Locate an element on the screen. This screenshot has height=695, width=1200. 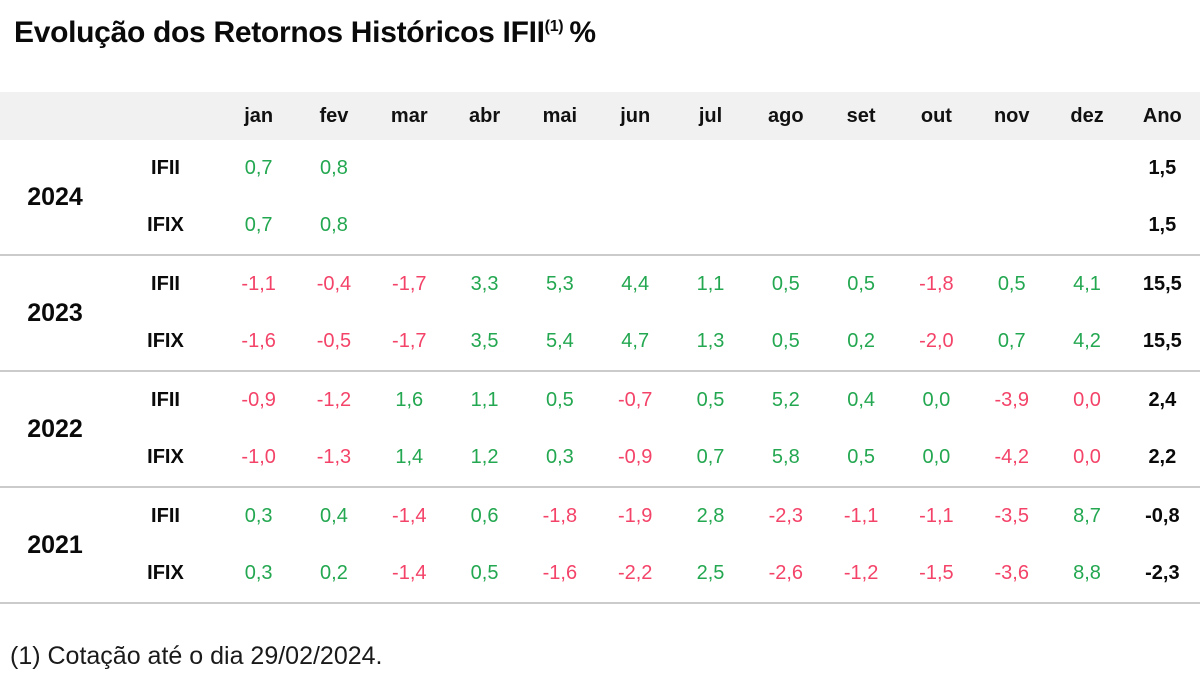
column-header-abr: abr is located at coordinates (485, 115).